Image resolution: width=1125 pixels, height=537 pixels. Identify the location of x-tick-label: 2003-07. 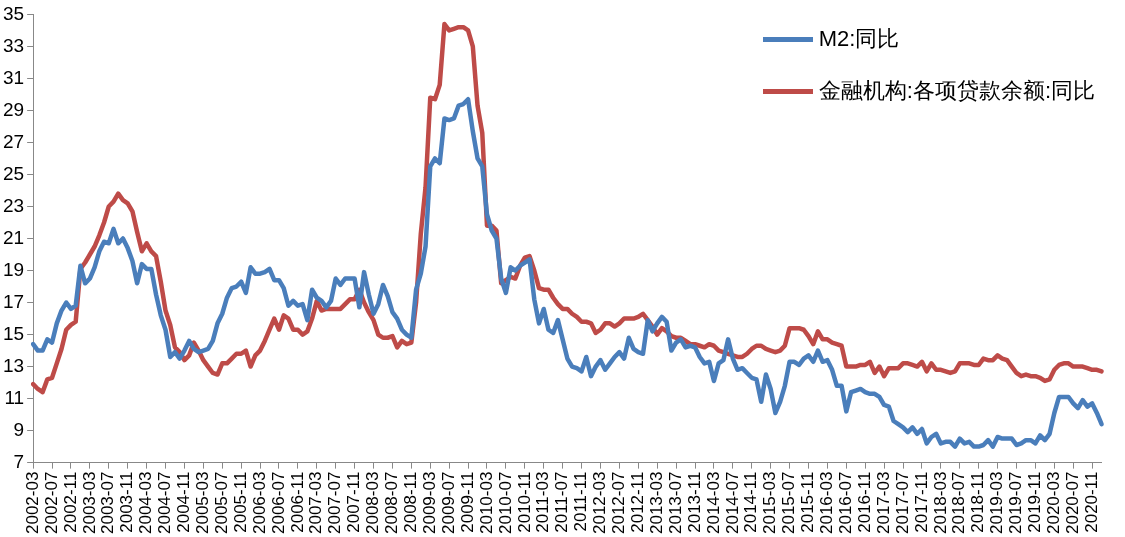
(108, 502).